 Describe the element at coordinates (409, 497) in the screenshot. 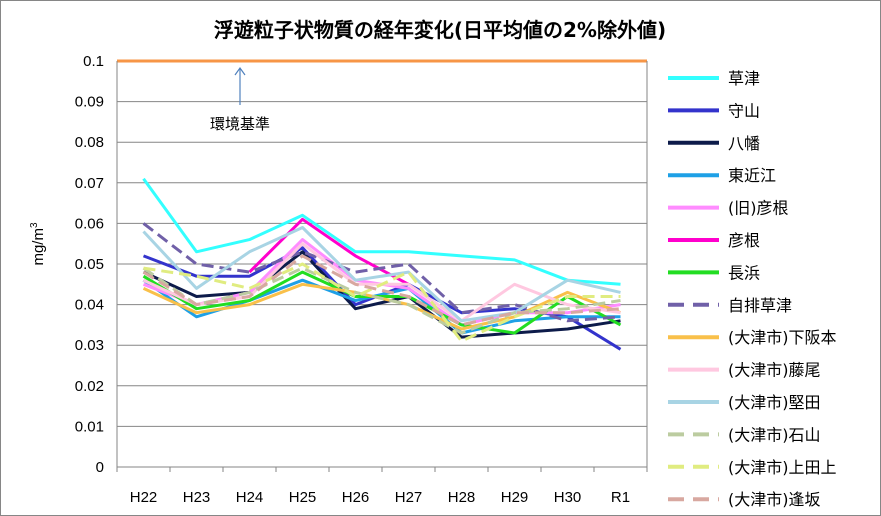

I see `x-tick-label: H27` at that location.